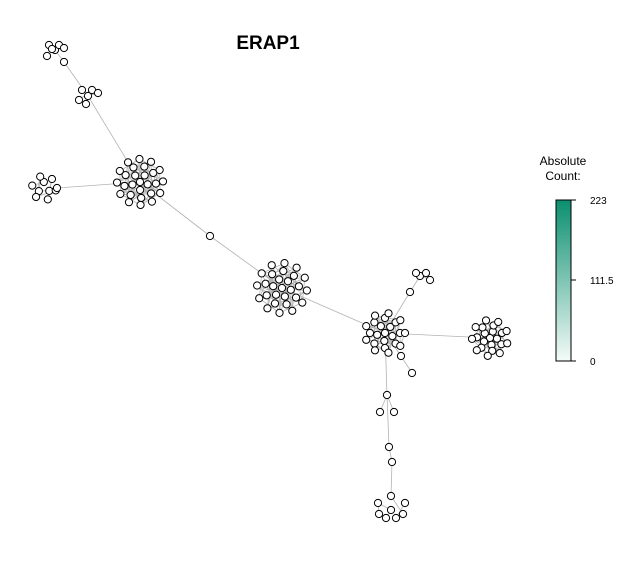  What do you see at coordinates (598, 201) in the screenshot?
I see `legend-label-max: 223` at bounding box center [598, 201].